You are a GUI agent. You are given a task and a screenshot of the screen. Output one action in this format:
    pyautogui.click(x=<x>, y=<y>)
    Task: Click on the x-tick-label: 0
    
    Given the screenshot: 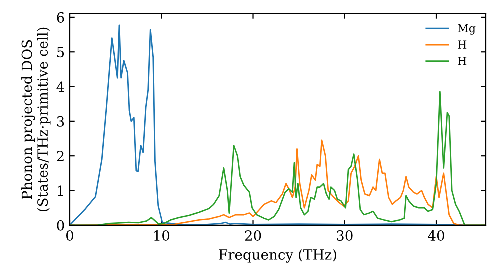 What is the action you would take?
    pyautogui.click(x=70, y=236)
    